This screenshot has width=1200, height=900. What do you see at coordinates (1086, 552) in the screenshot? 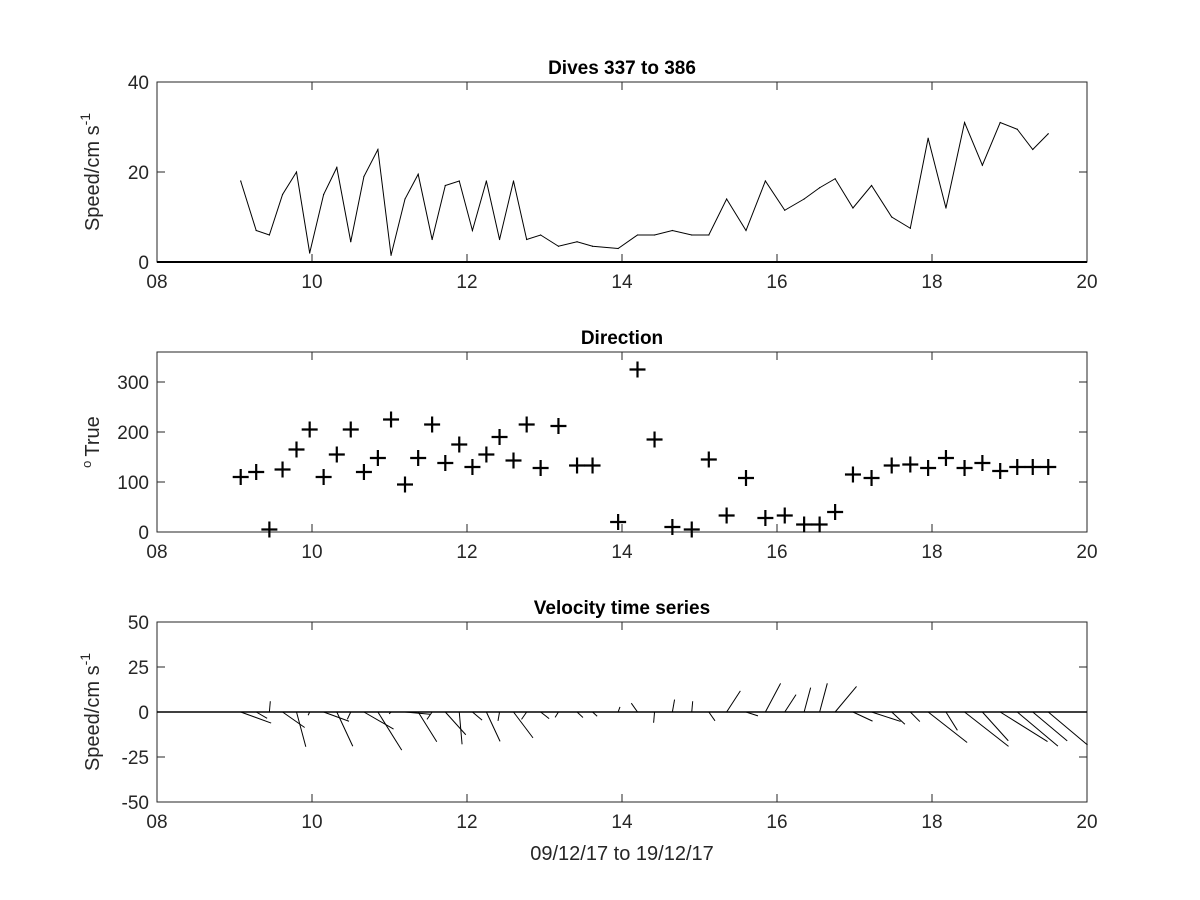
I see `direction-xtick-label: 20` at bounding box center [1086, 552].